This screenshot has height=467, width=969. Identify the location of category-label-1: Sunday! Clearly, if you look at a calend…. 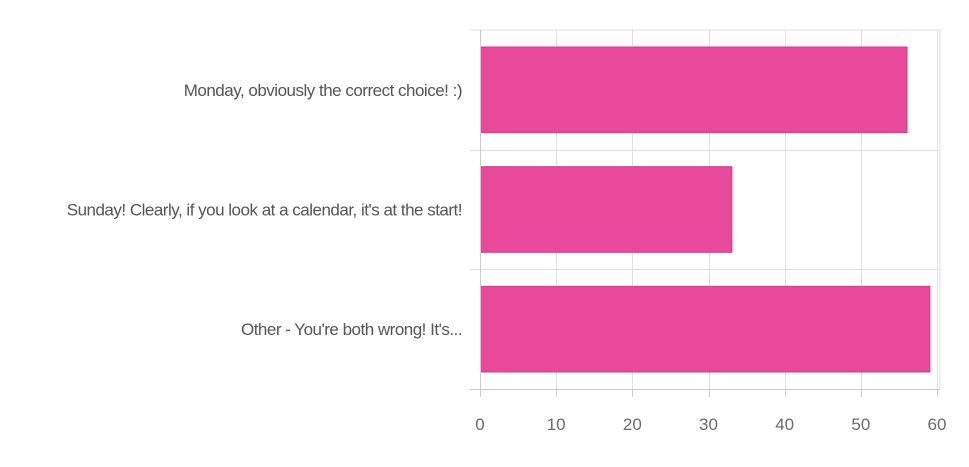
(264, 210).